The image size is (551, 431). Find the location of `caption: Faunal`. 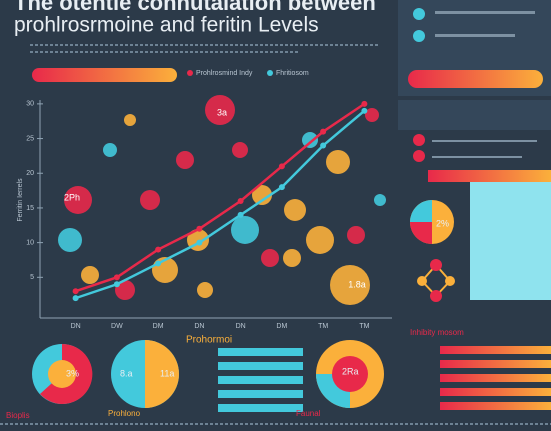

caption: Faunal is located at coordinates (308, 413).